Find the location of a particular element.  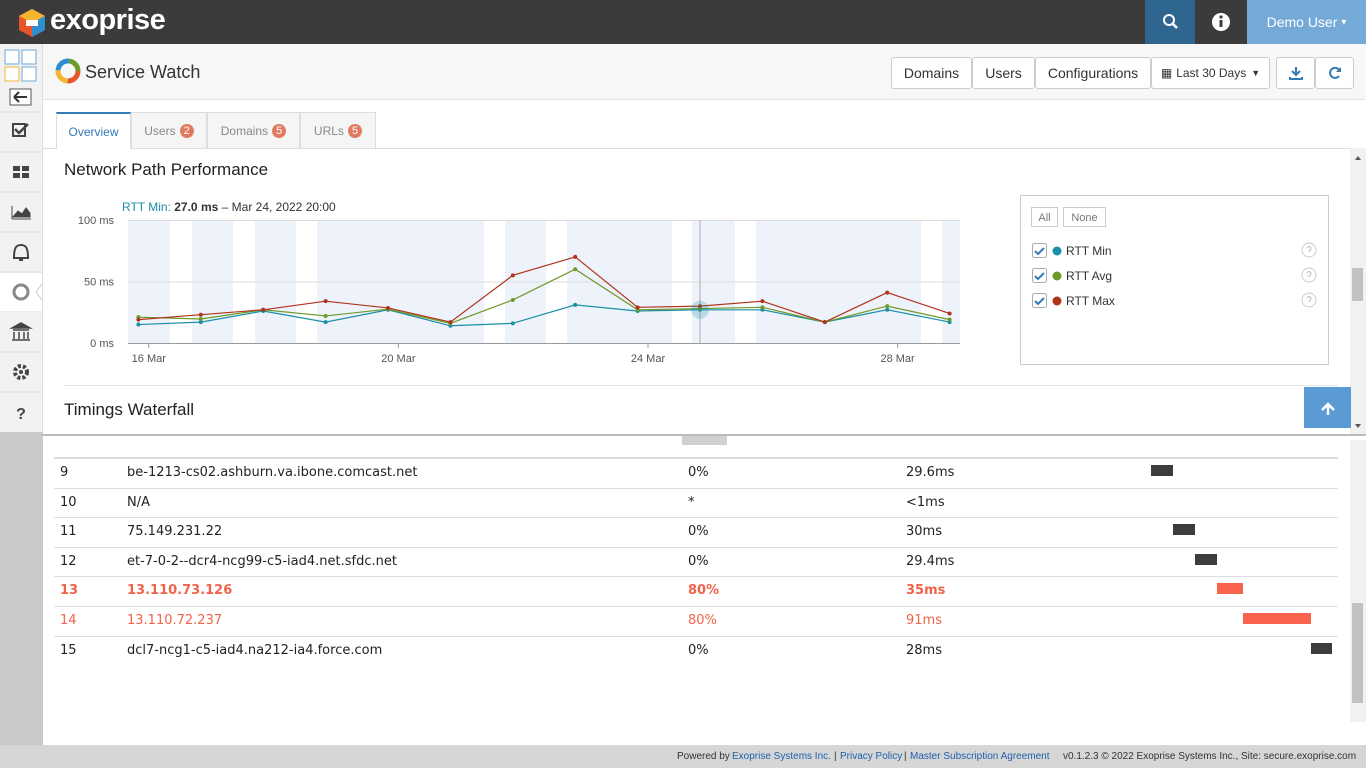

download-button is located at coordinates (1295, 73).